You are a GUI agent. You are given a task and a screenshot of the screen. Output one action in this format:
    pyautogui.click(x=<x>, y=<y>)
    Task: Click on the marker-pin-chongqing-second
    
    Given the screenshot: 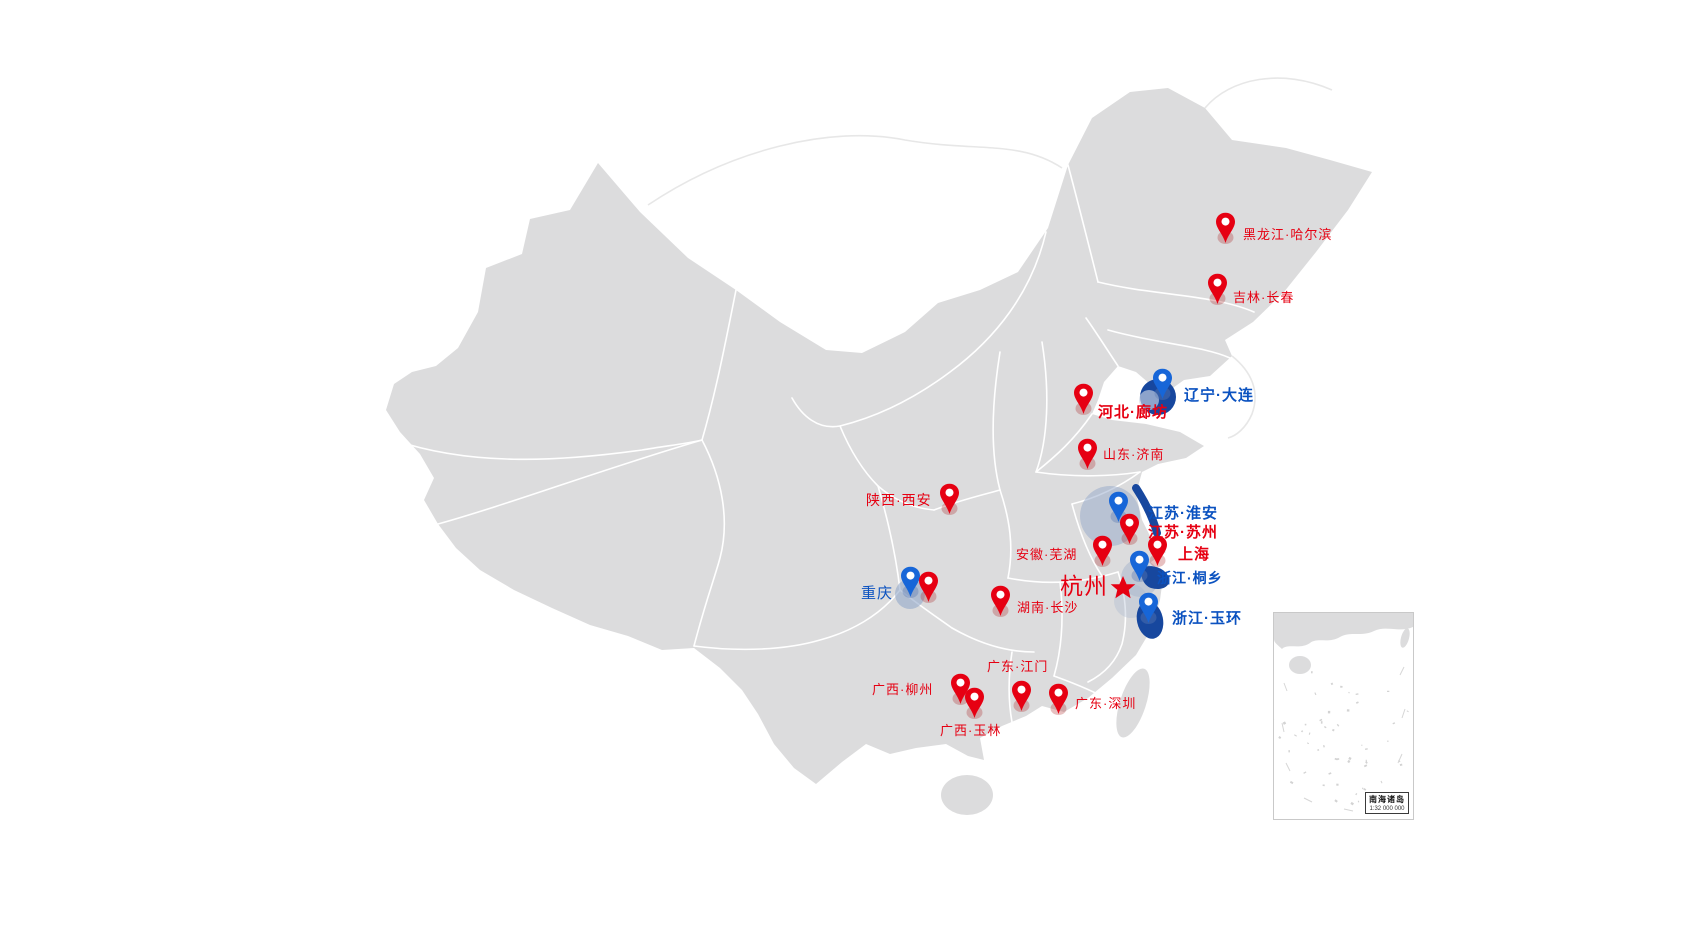 What is the action you would take?
    pyautogui.click(x=928, y=589)
    